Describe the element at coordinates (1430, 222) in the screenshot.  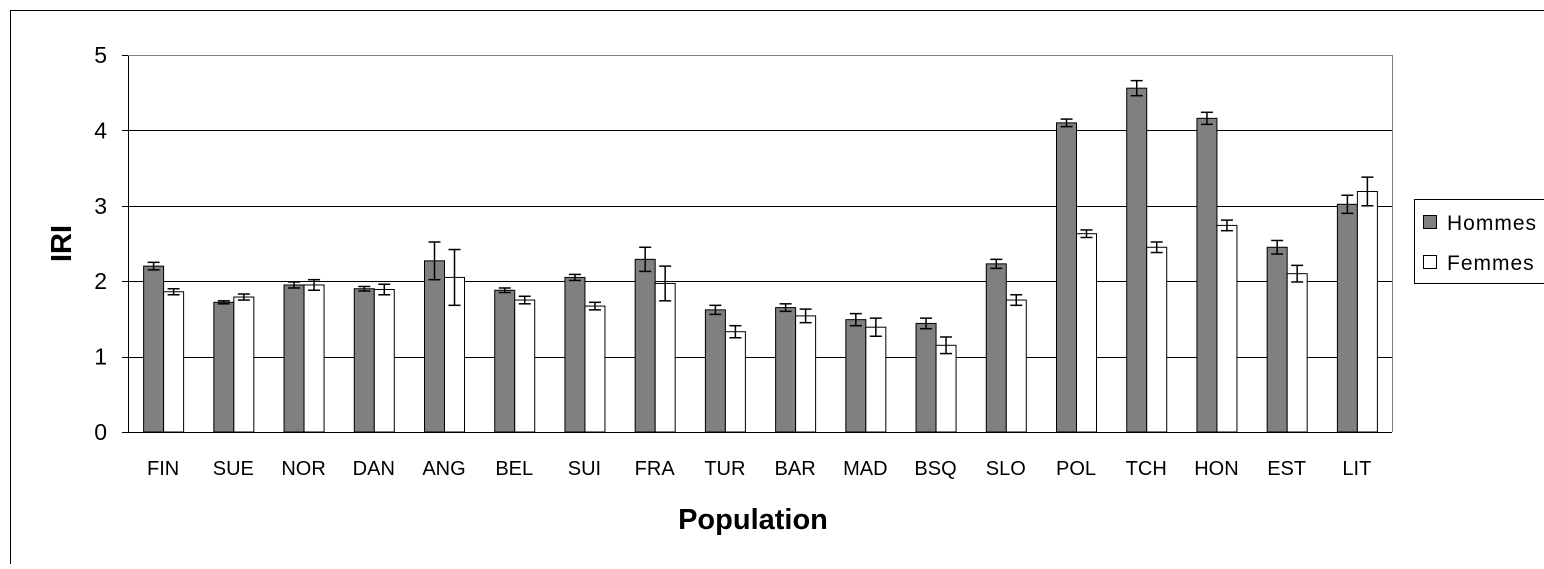
I see `legend-swatch-hommes` at that location.